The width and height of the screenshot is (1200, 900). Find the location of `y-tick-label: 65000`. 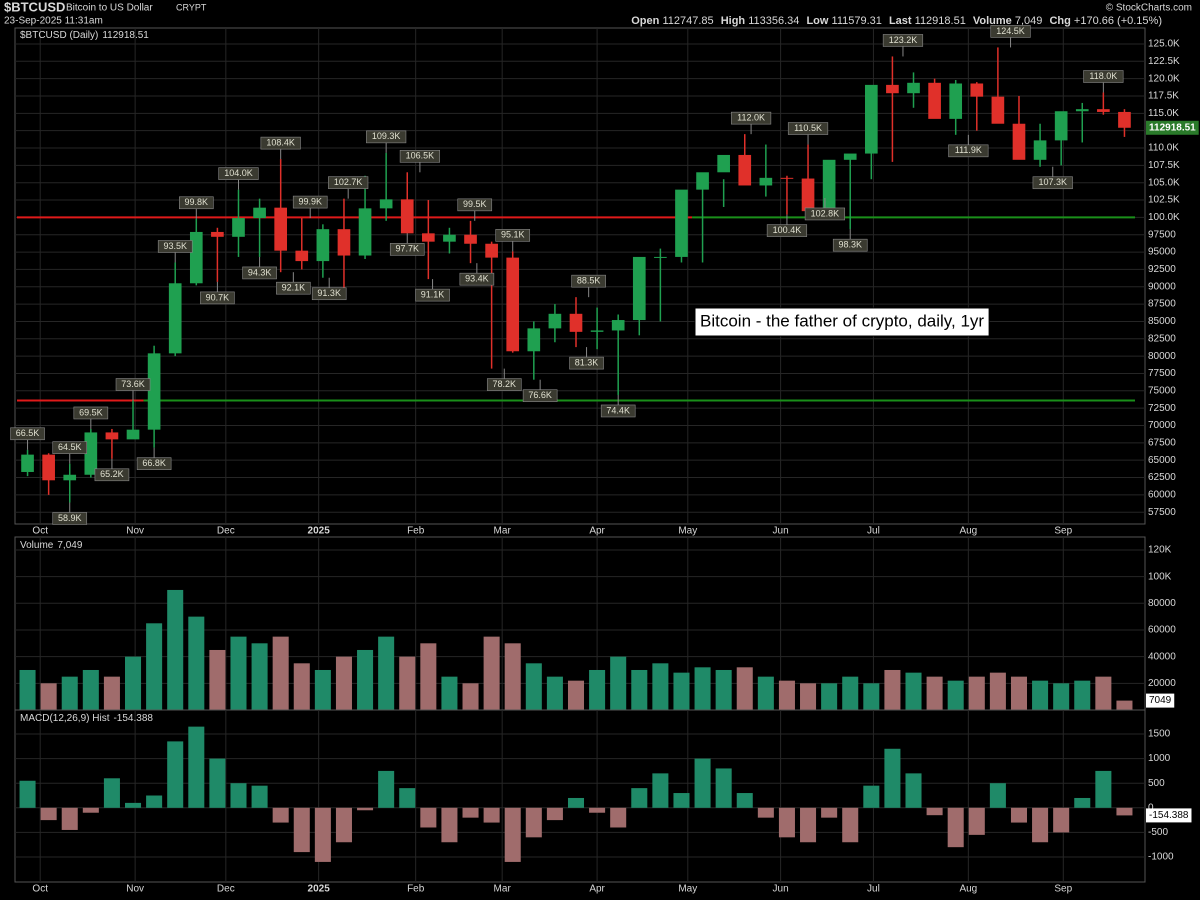

y-tick-label: 65000 is located at coordinates (1162, 460).